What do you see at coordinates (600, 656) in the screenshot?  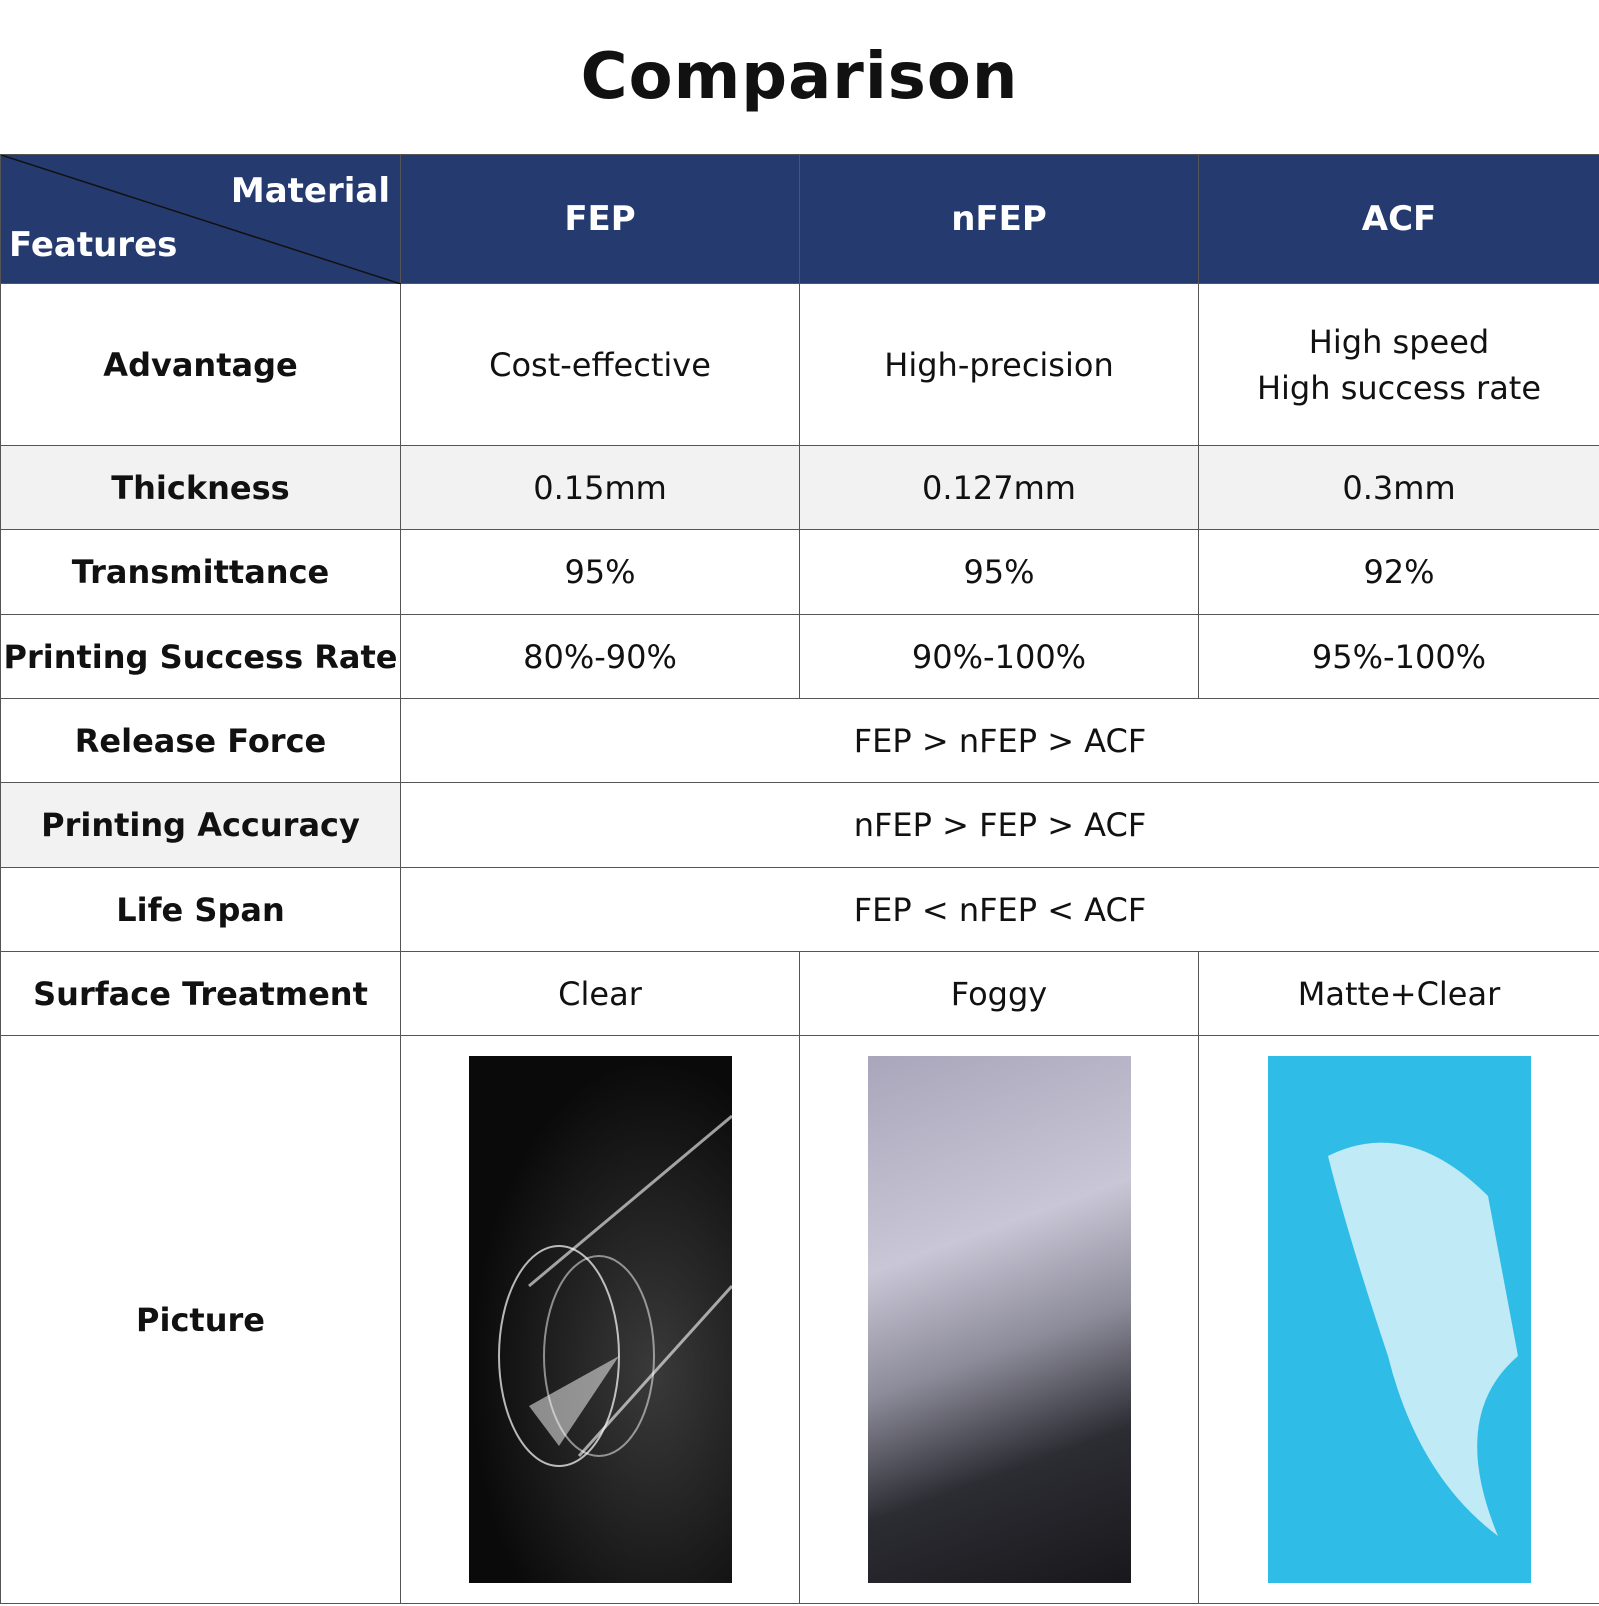 I see `cell: 80%-90%` at bounding box center [600, 656].